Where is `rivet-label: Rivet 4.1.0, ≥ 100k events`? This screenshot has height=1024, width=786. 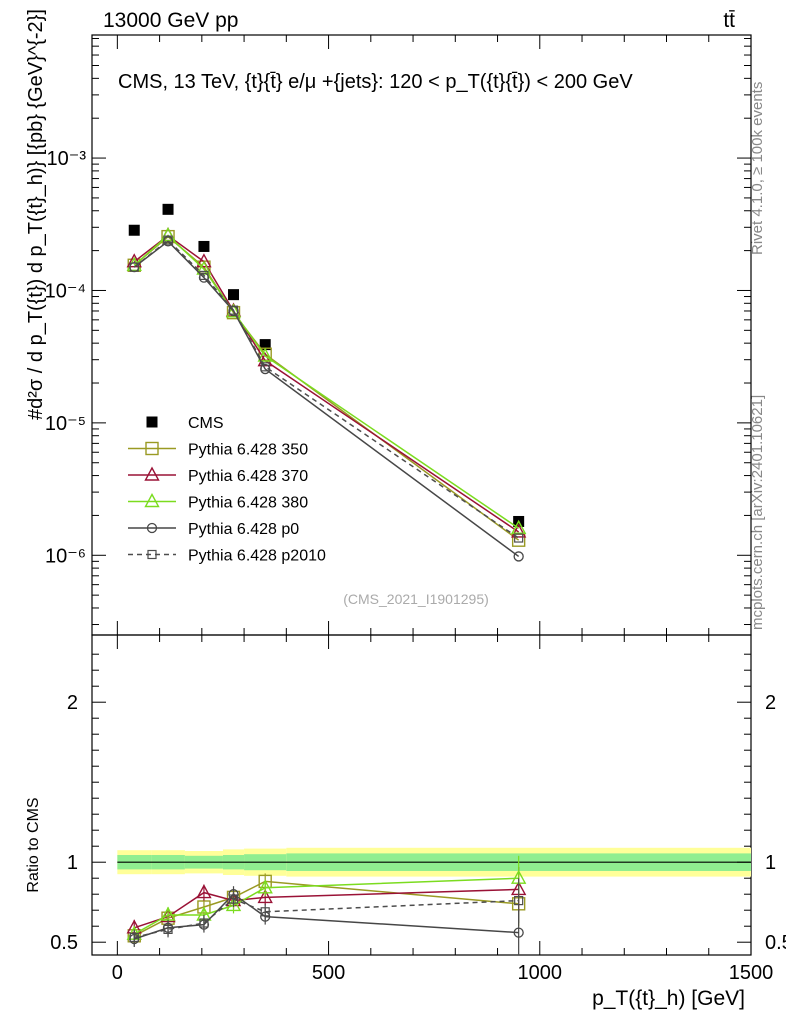 rivet-label: Rivet 4.1.0, ≥ 100k events is located at coordinates (757, 168).